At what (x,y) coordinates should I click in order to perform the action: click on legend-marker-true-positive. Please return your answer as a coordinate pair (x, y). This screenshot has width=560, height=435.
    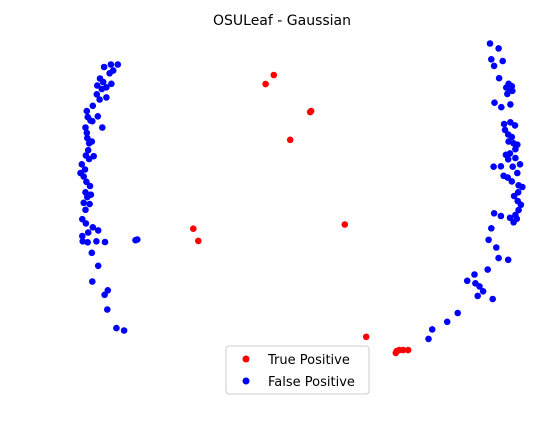
    Looking at the image, I should click on (246, 359).